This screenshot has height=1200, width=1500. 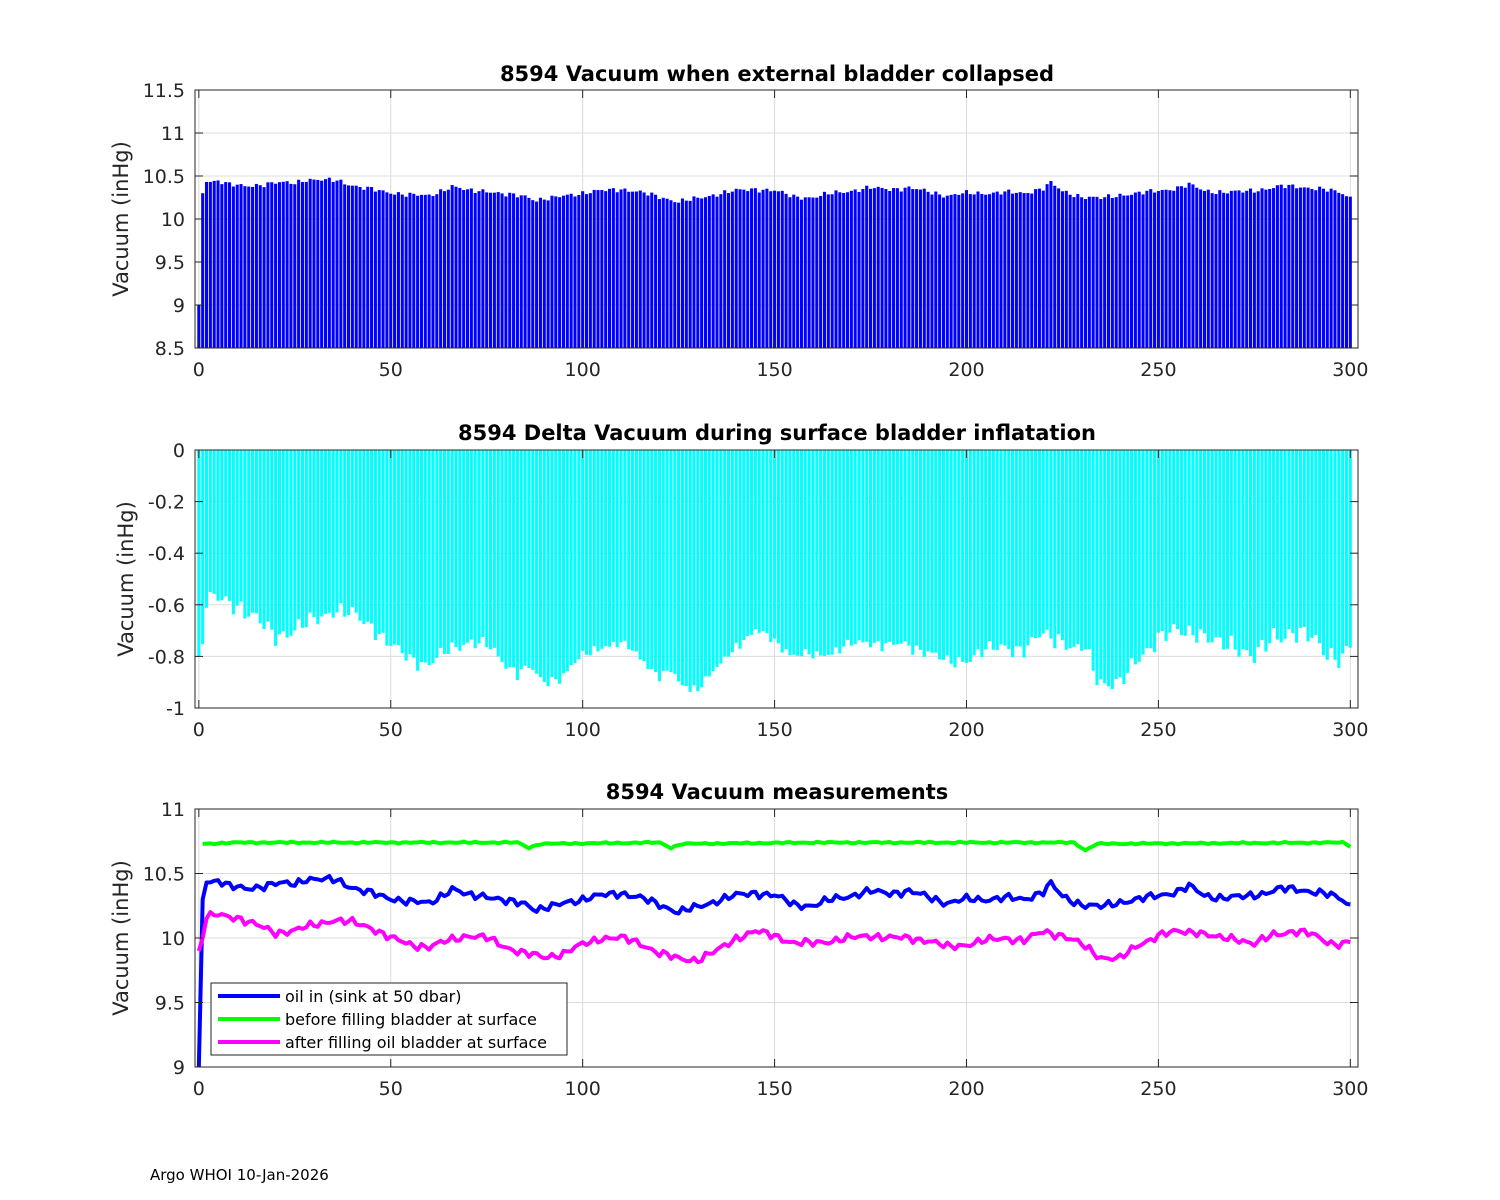 I want to click on x-tick-label: 100, so click(x=583, y=730).